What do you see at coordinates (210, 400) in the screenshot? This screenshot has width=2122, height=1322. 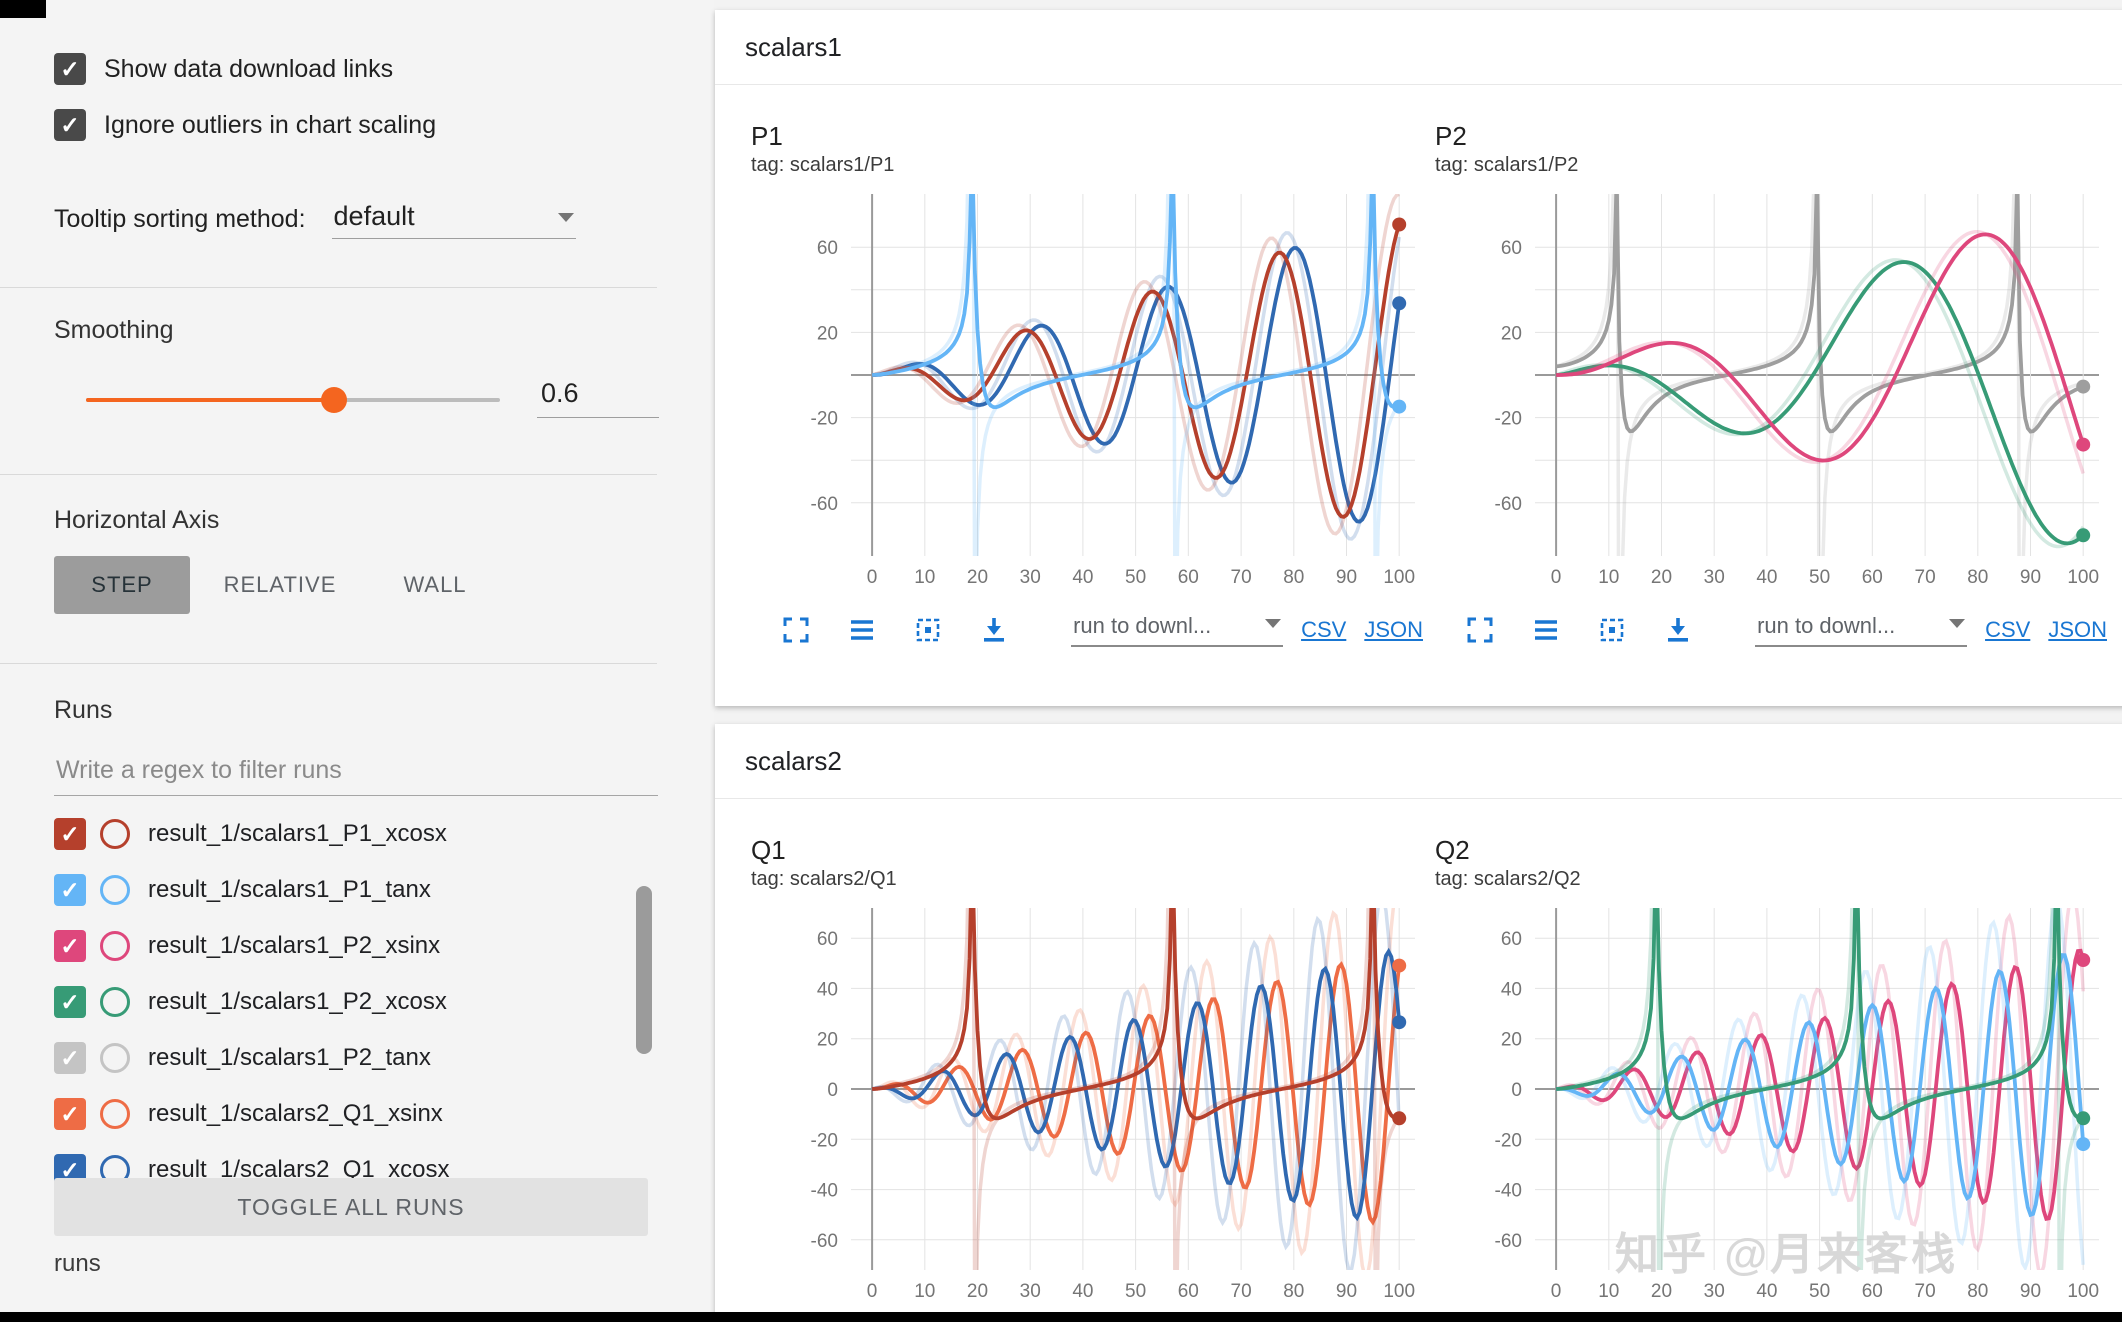 I see `slider-fill` at bounding box center [210, 400].